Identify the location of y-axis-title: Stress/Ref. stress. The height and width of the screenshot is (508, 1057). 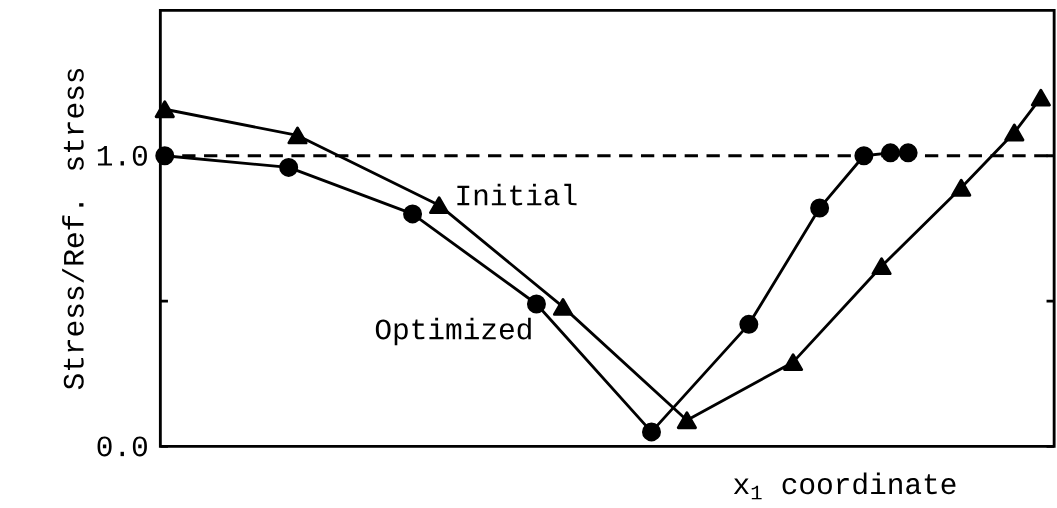
(73, 229).